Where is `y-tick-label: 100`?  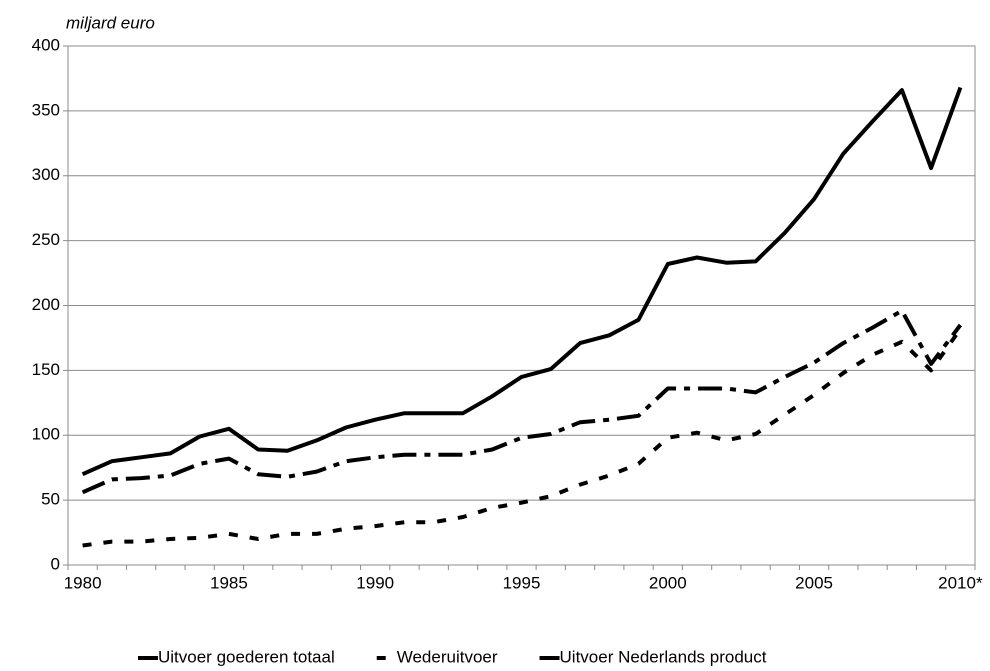
y-tick-label: 100 is located at coordinates (46, 434).